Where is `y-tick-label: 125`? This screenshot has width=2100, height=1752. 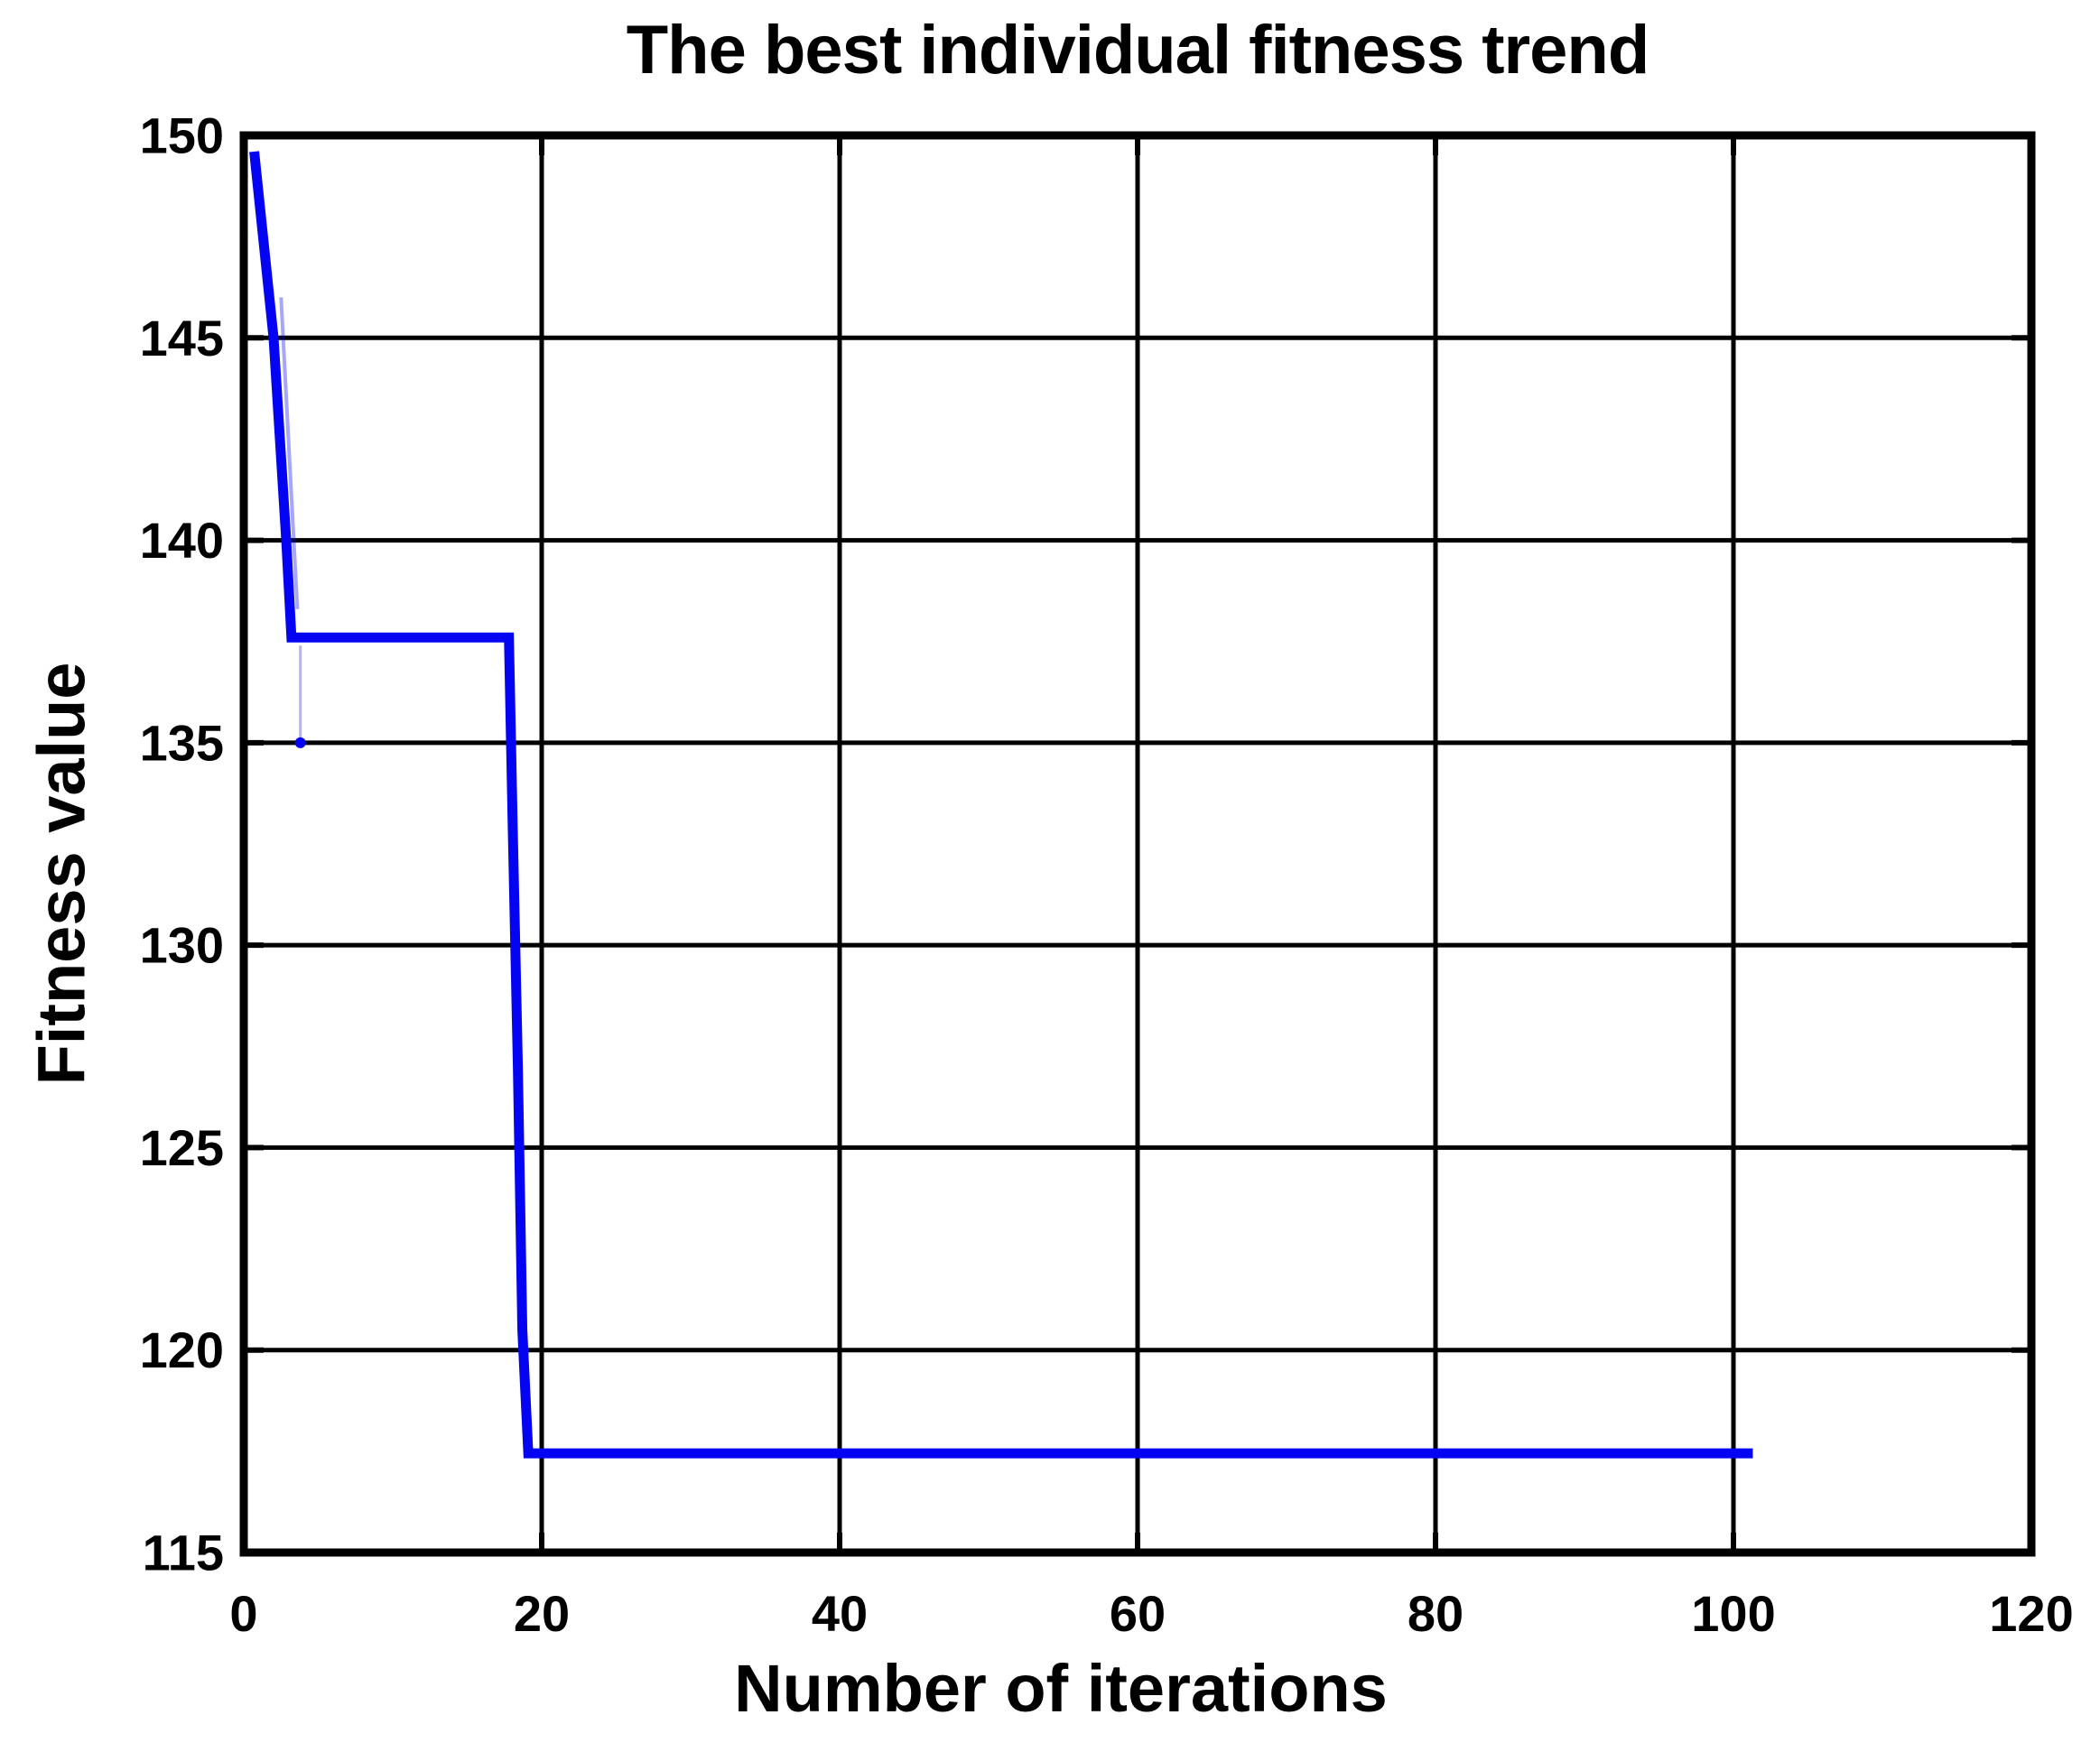 y-tick-label: 125 is located at coordinates (182, 1147).